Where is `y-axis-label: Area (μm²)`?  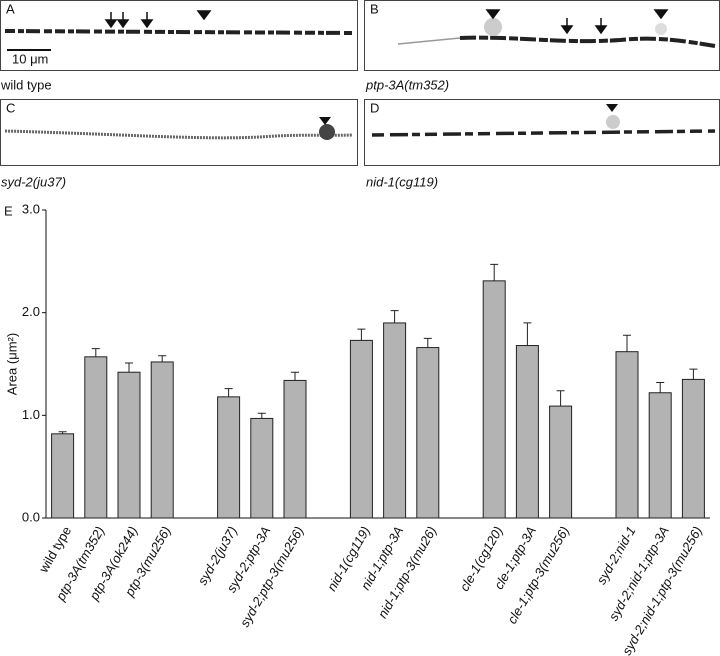 y-axis-label: Area (μm²) is located at coordinates (11, 364).